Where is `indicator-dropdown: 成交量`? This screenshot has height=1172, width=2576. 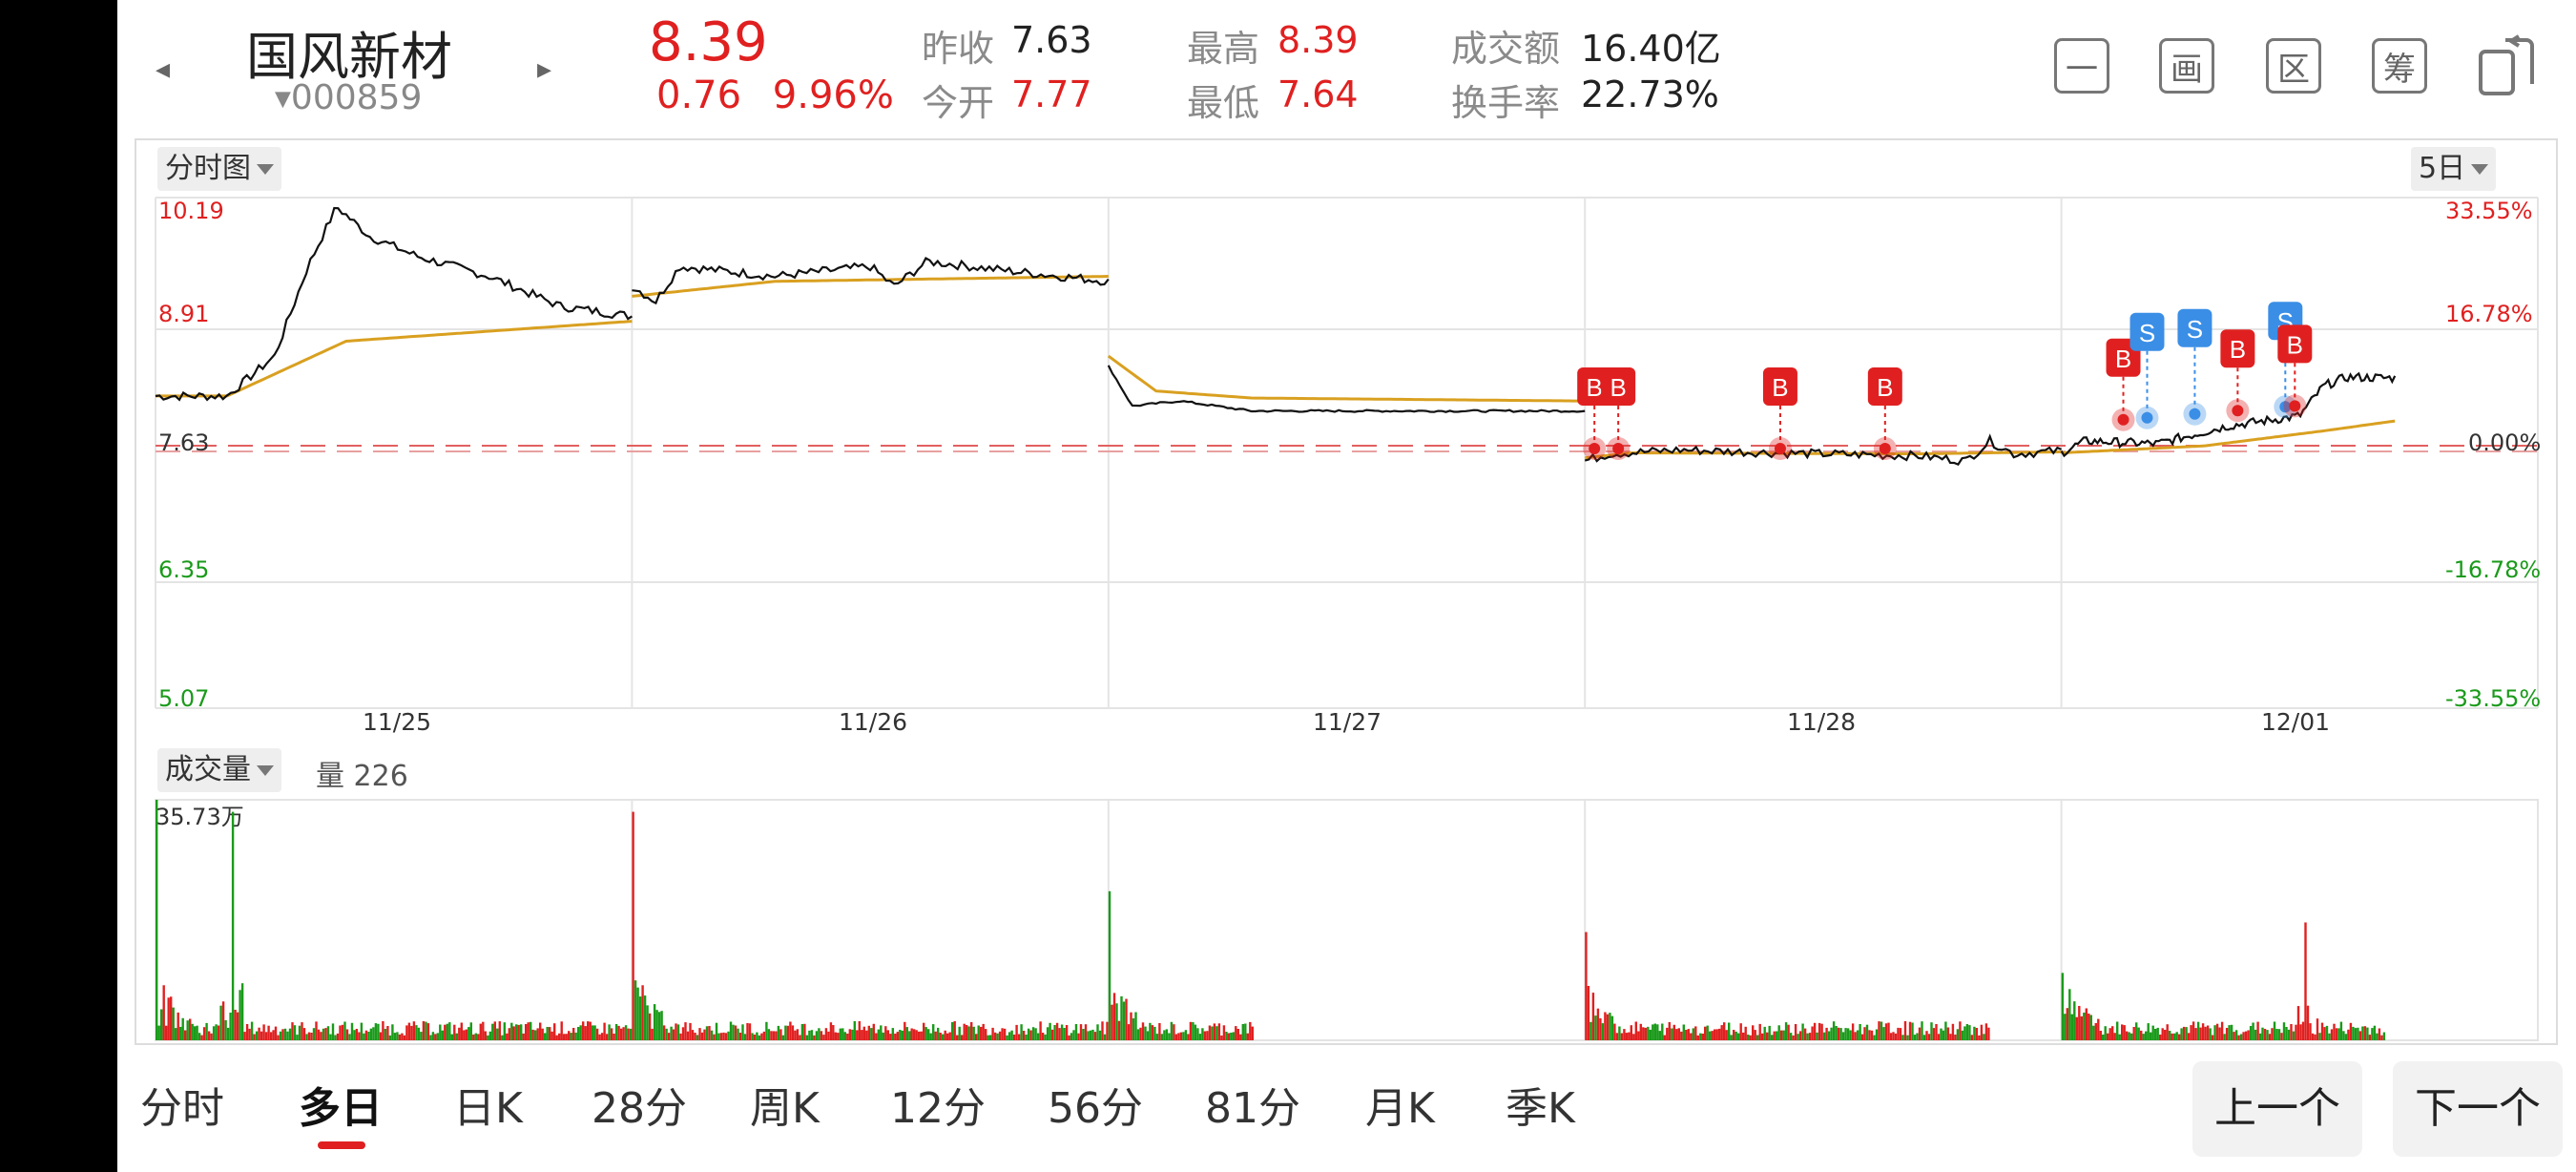
indicator-dropdown: 成交量 is located at coordinates (219, 770).